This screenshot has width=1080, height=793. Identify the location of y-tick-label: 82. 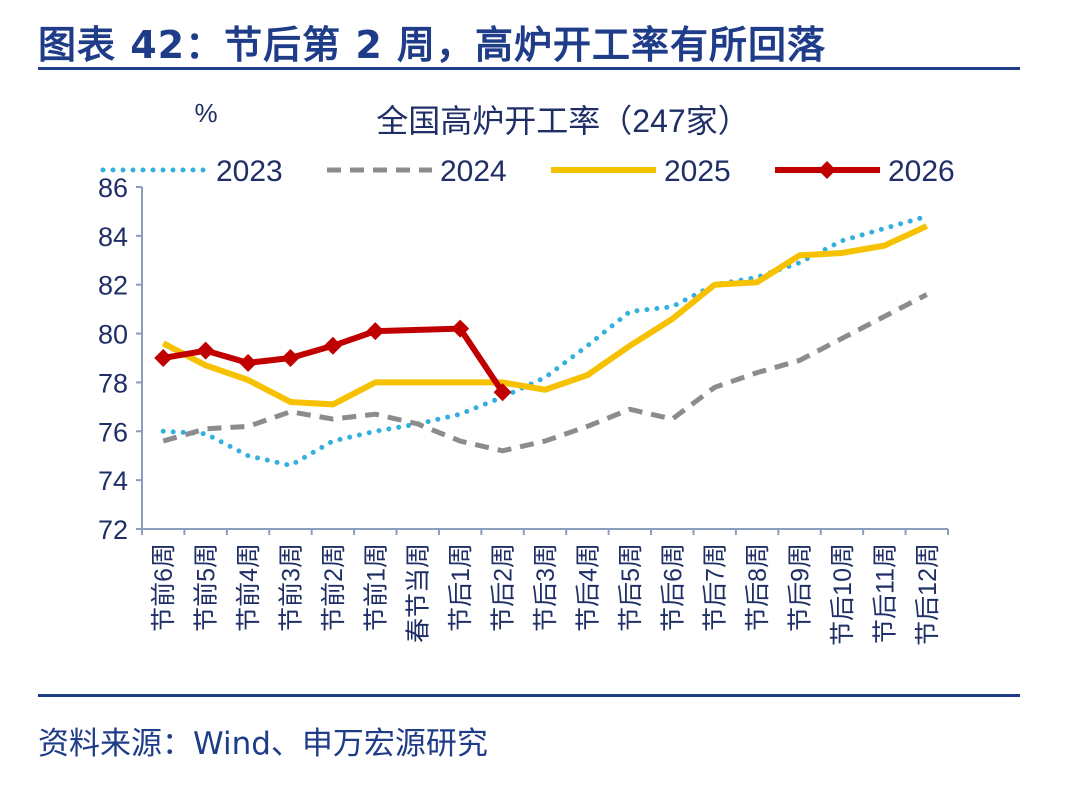
(113, 286).